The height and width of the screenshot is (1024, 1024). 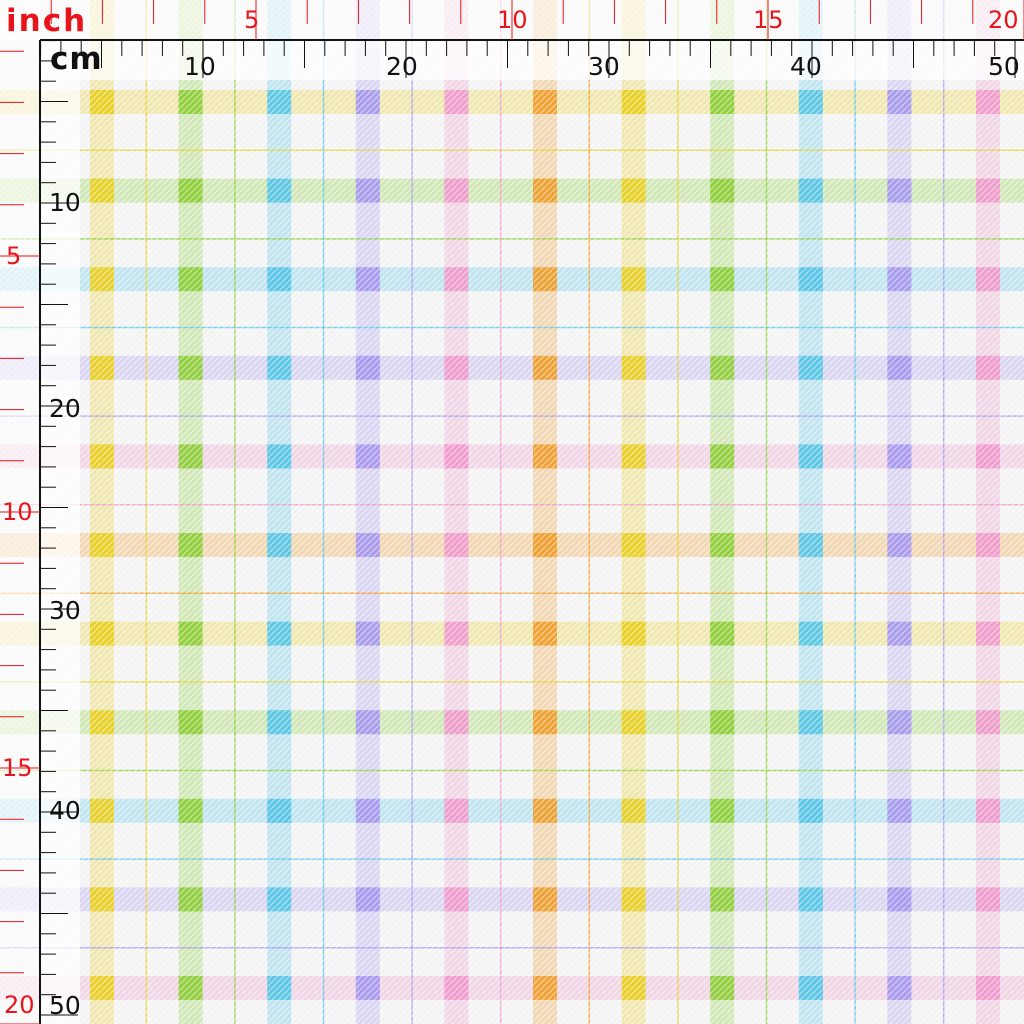 What do you see at coordinates (65, 408) in the screenshot?
I see `cm-left-label-20: 20` at bounding box center [65, 408].